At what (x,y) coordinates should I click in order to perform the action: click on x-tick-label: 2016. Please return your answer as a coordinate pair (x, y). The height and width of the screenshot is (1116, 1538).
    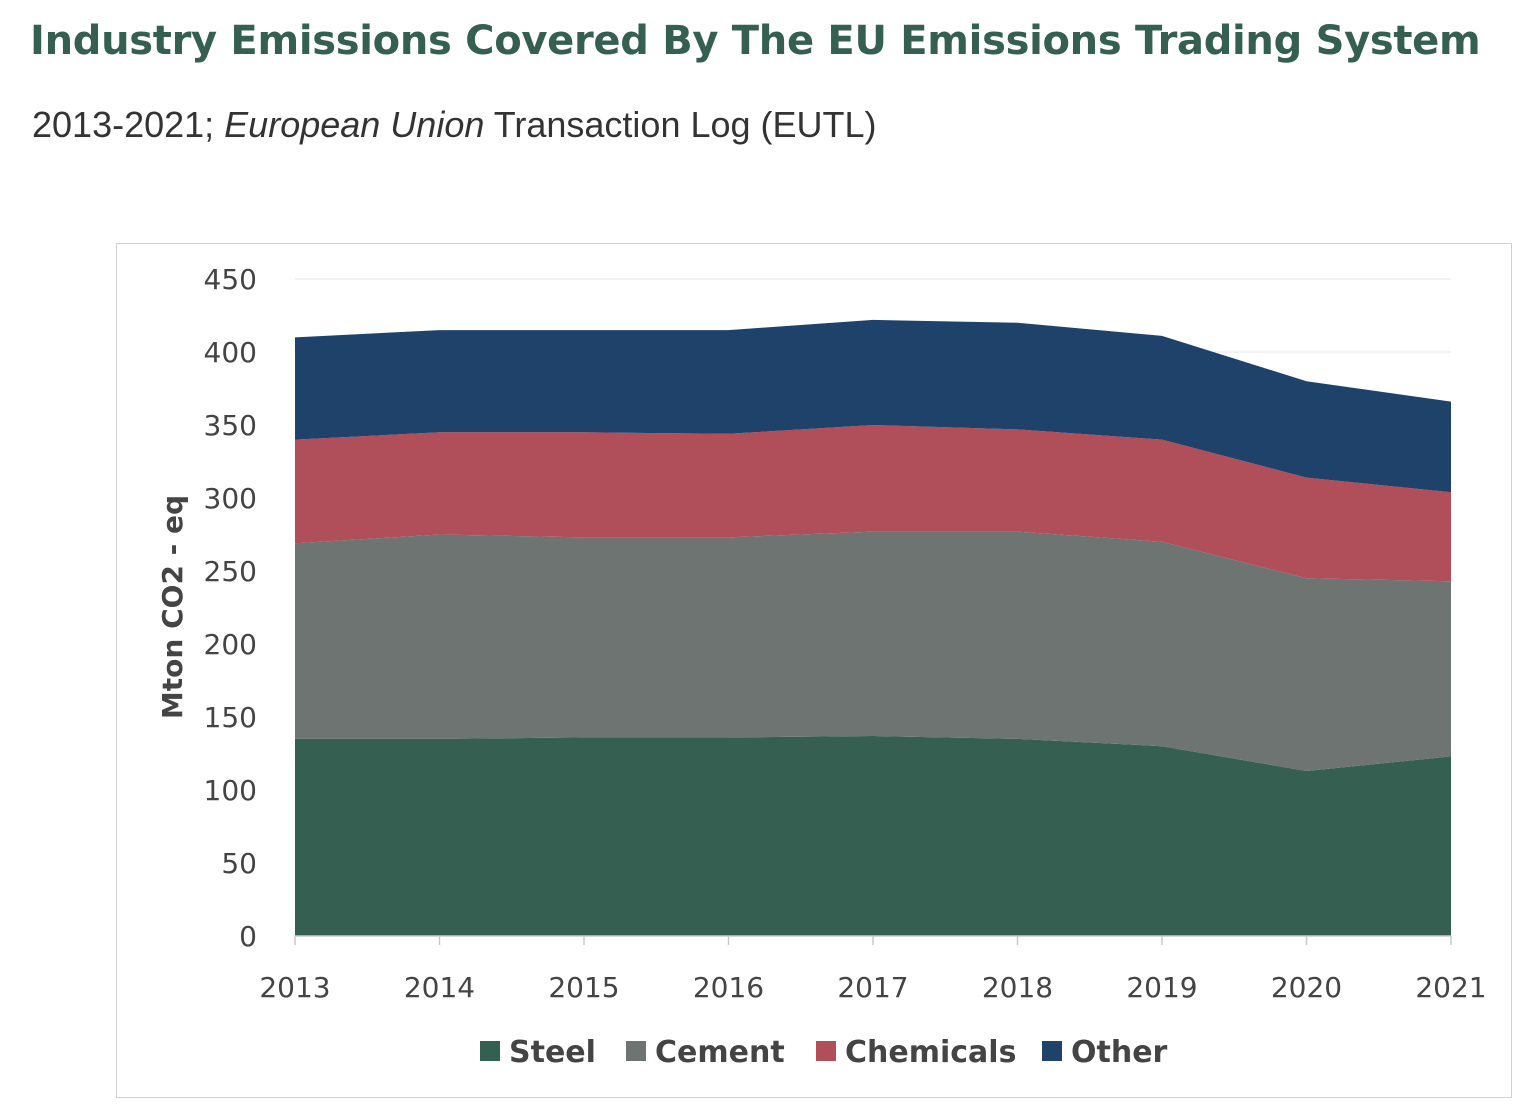
    Looking at the image, I should click on (728, 987).